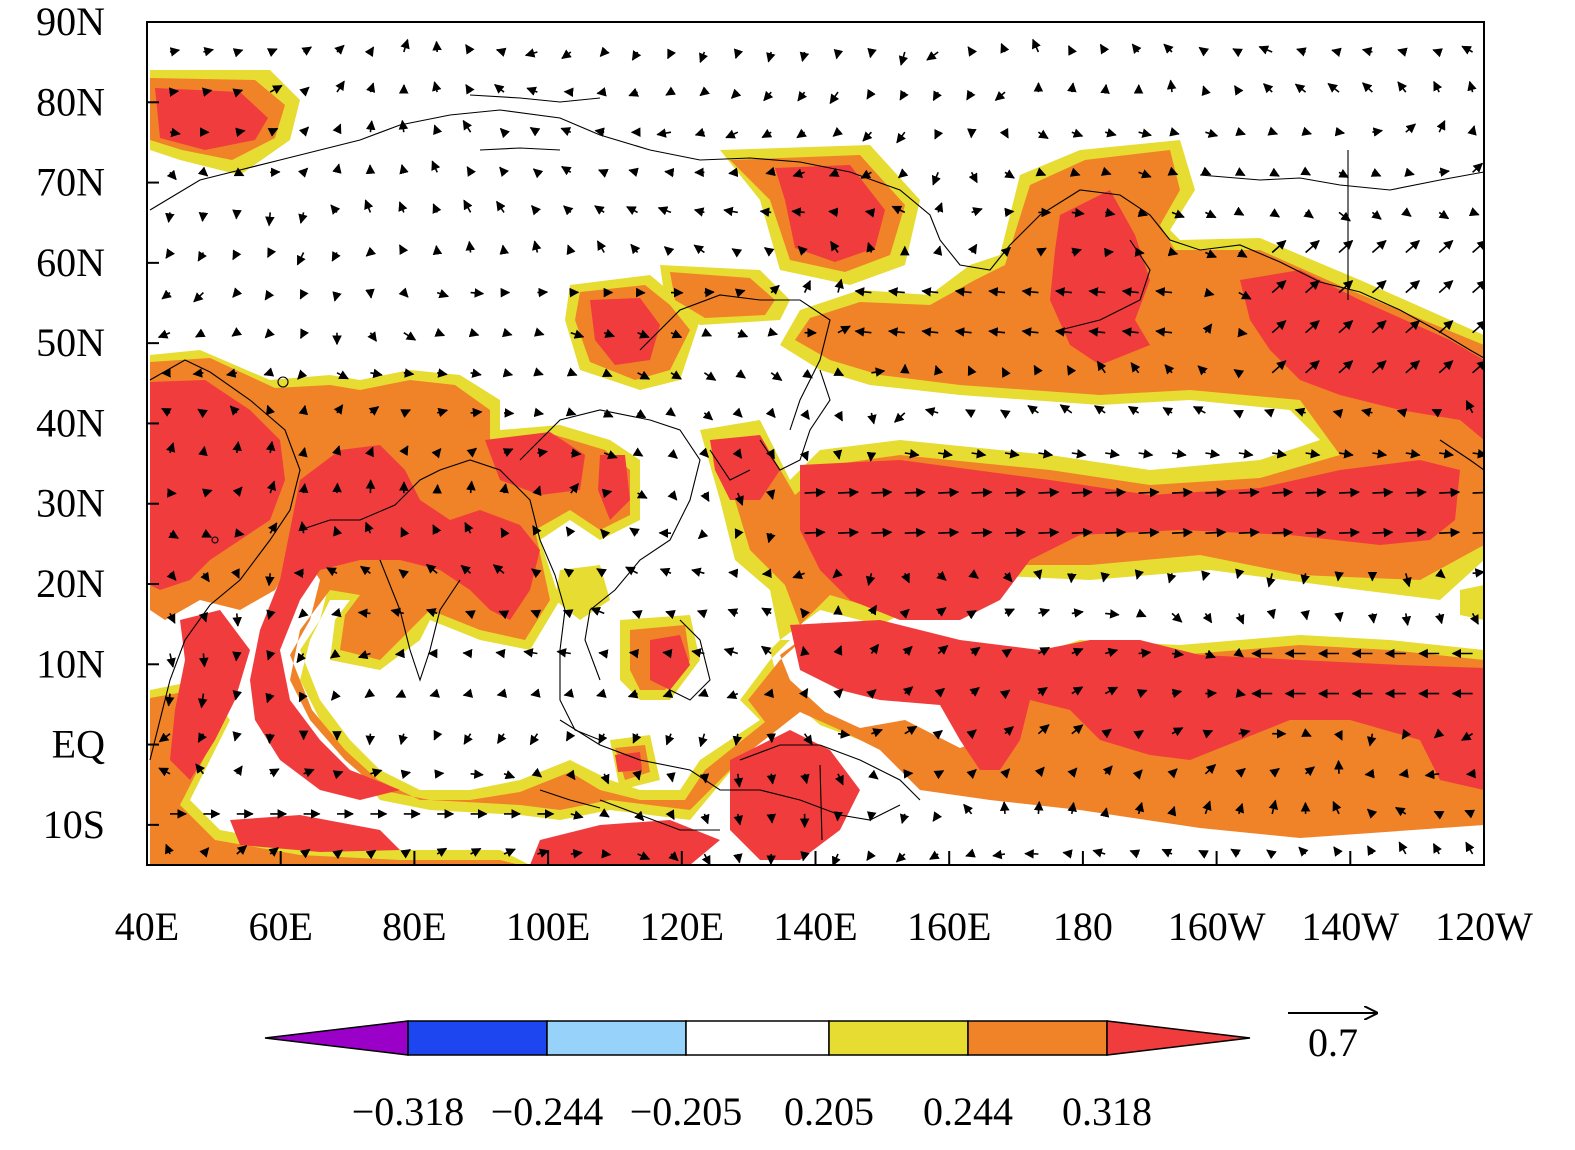 This screenshot has height=1150, width=1575. Describe the element at coordinates (686, 1111) in the screenshot. I see `colorbar-label: −0.205` at that location.